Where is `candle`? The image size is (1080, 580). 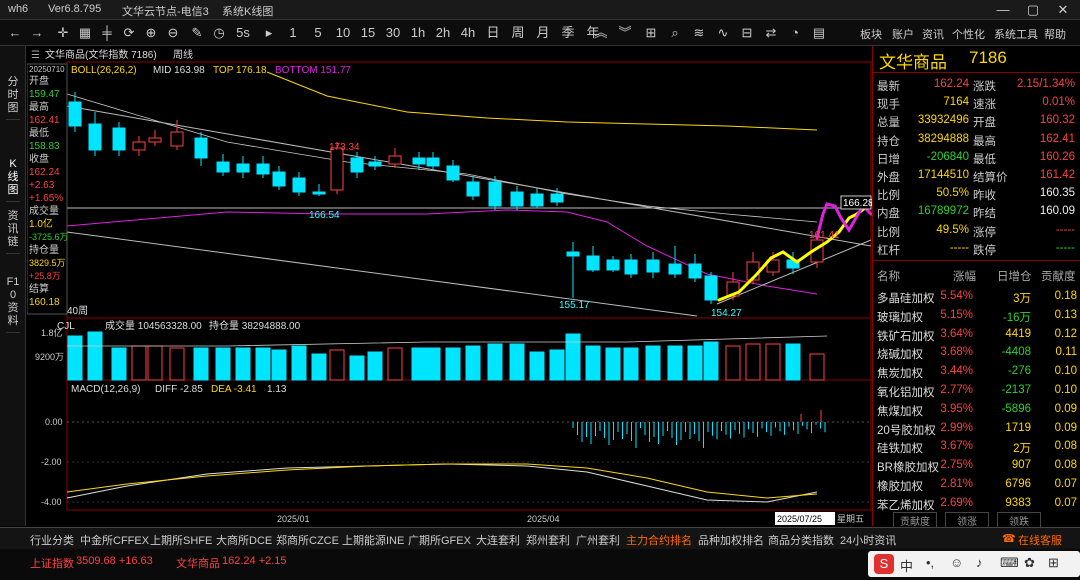 candle is located at coordinates (375, 163).